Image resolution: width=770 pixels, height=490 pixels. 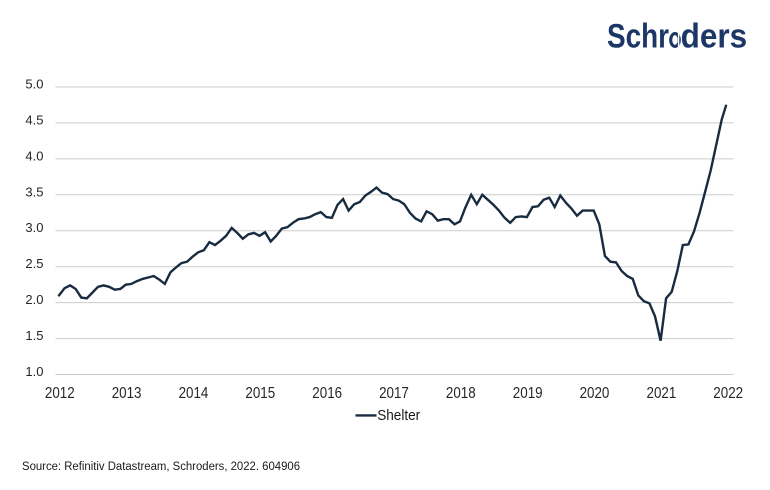 What do you see at coordinates (595, 393) in the screenshot?
I see `svg-text: 2020` at bounding box center [595, 393].